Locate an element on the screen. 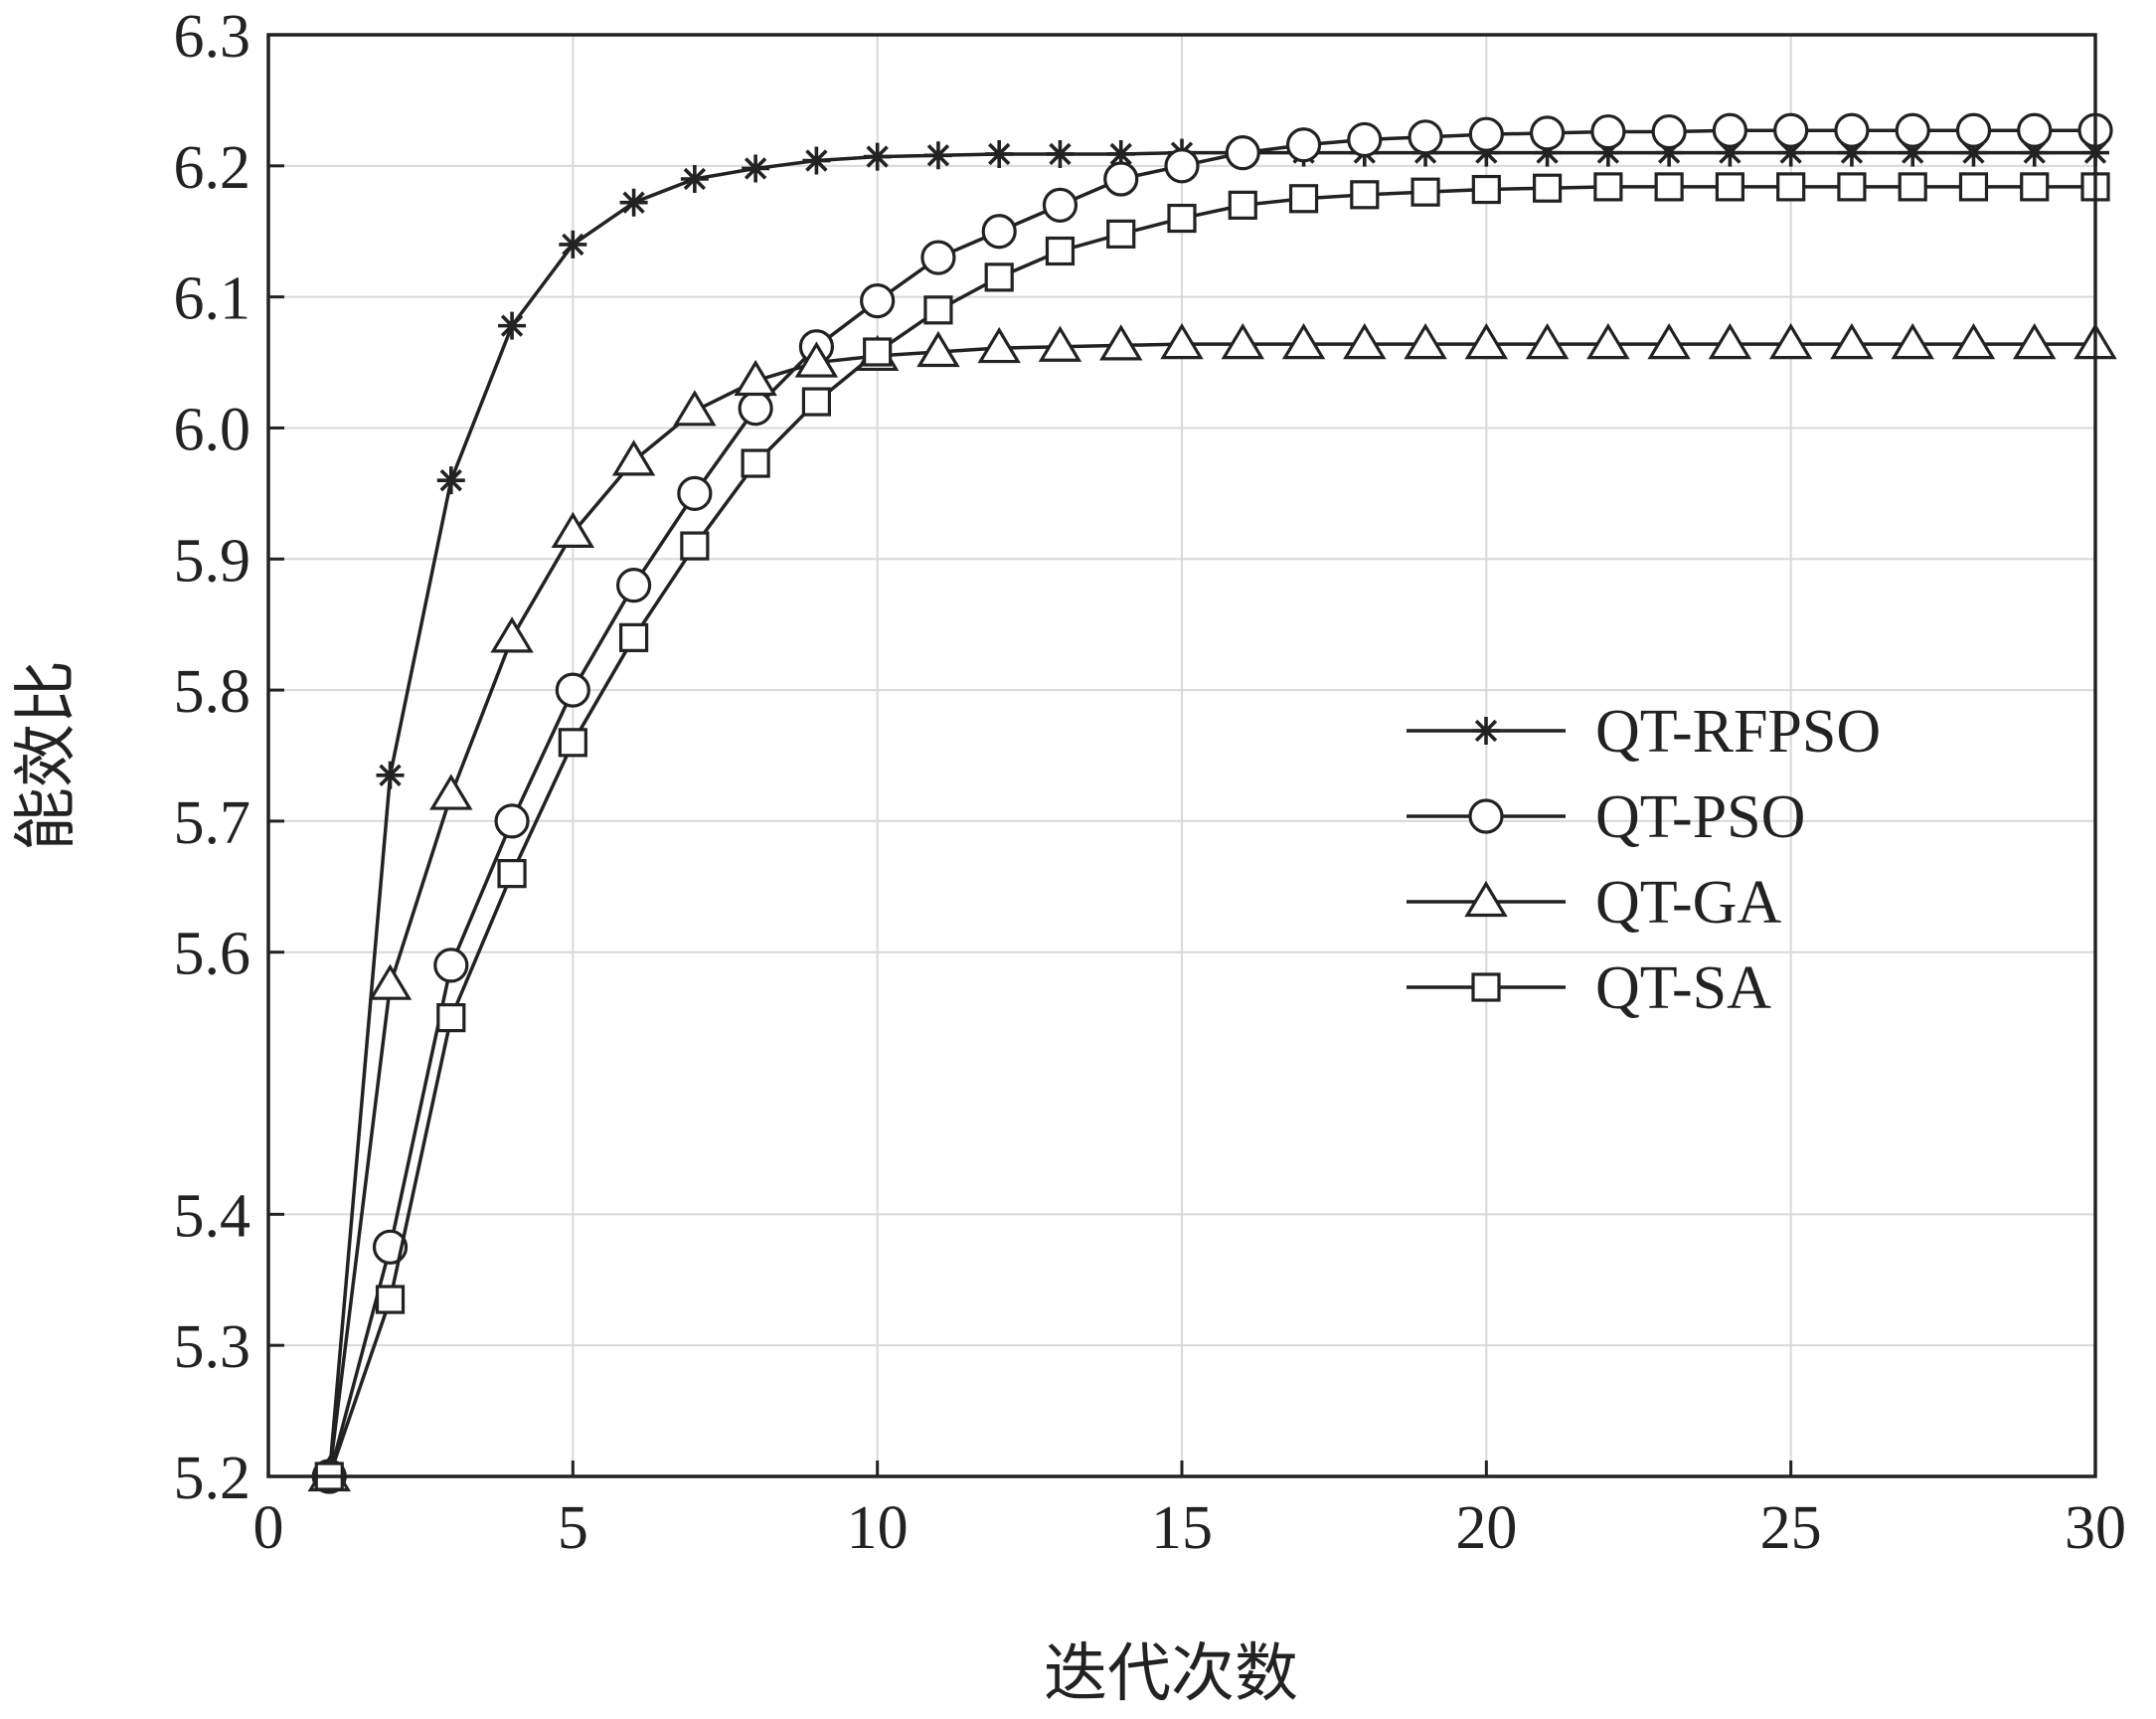 The image size is (2156, 1719). legend-label: QT-RFPSO is located at coordinates (1738, 732).